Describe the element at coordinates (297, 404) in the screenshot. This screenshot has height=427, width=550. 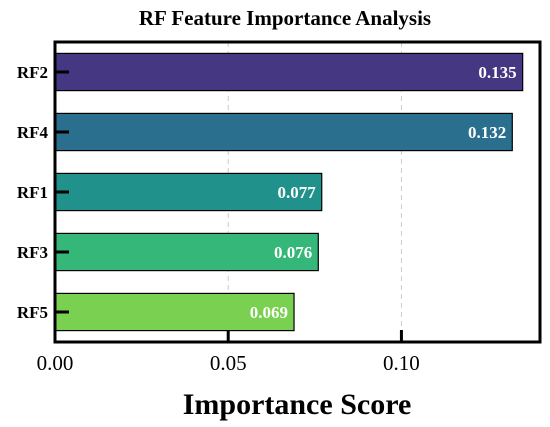
I see `x-axis-label: Importance Score` at that location.